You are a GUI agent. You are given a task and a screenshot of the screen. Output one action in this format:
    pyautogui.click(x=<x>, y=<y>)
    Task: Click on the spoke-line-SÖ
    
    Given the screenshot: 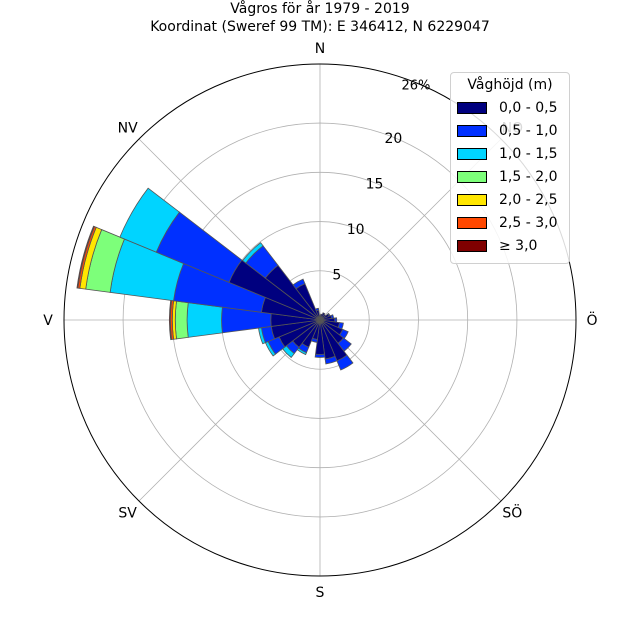 What is the action you would take?
    pyautogui.click(x=410, y=410)
    